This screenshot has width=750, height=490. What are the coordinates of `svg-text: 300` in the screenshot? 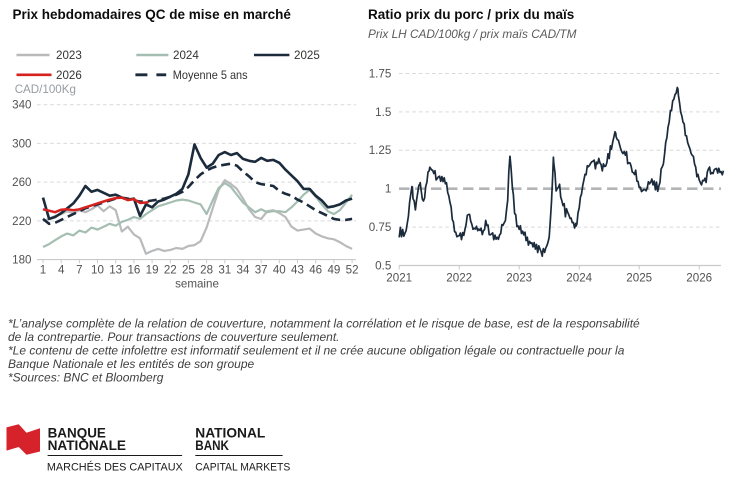 It's located at (21, 143).